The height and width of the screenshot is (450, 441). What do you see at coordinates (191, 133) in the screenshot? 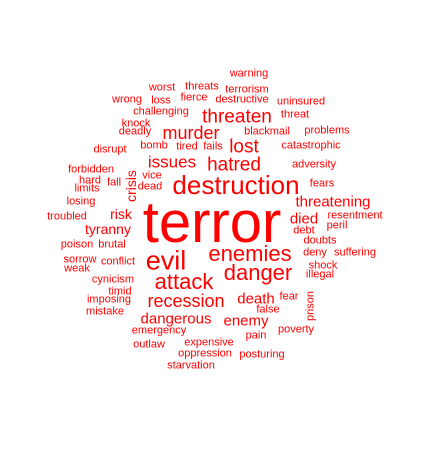
I see `word-murder: murder` at bounding box center [191, 133].